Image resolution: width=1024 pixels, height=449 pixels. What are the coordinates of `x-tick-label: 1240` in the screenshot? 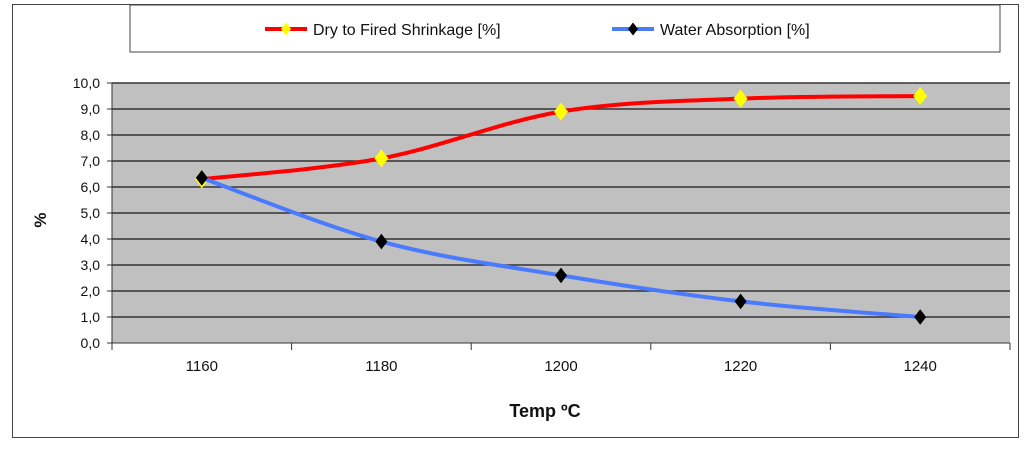 It's located at (920, 366).